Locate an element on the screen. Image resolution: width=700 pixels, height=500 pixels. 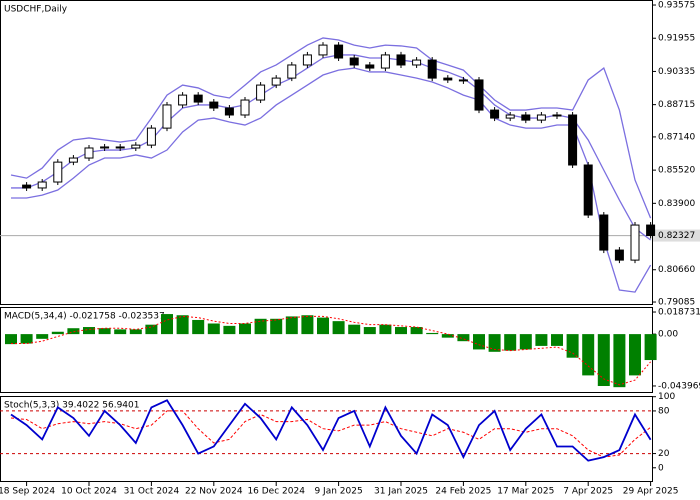
y-tick-label: 0.93575 is located at coordinates (676, 6).